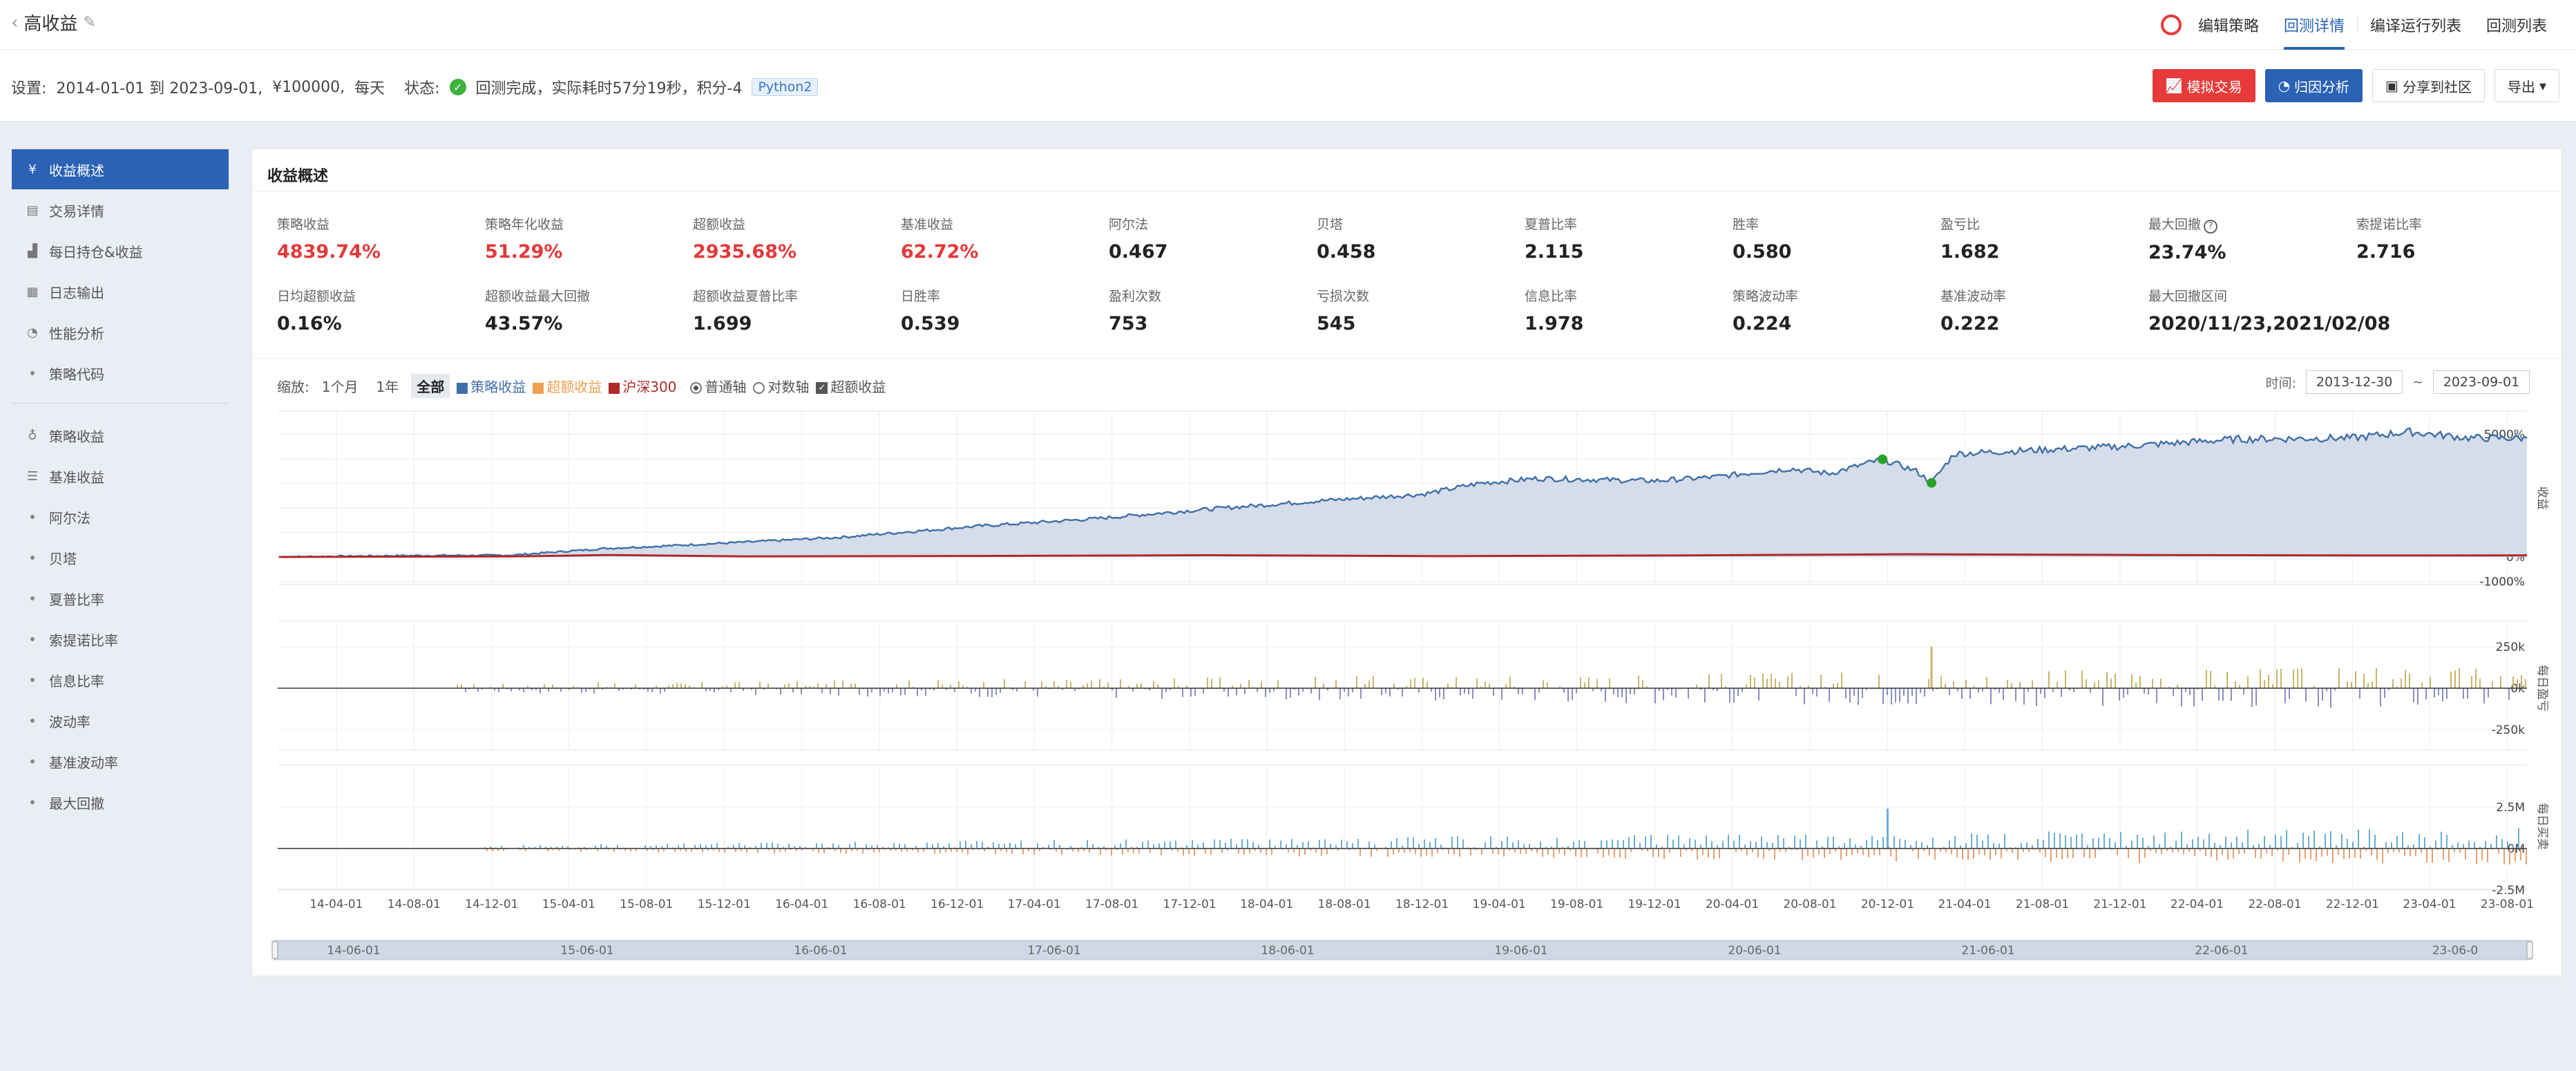 This screenshot has height=1071, width=2576. What do you see at coordinates (2415, 26) in the screenshot?
I see `nav-compile-run-list: 编译运行列表` at bounding box center [2415, 26].